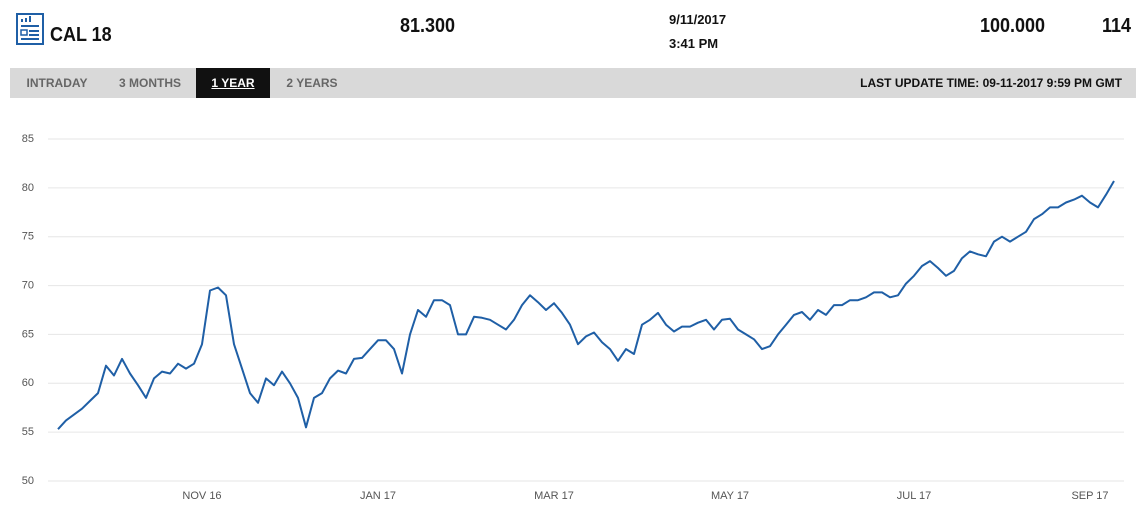 The width and height of the screenshot is (1146, 521). What do you see at coordinates (28, 383) in the screenshot?
I see `y-tick-label: 60` at bounding box center [28, 383].